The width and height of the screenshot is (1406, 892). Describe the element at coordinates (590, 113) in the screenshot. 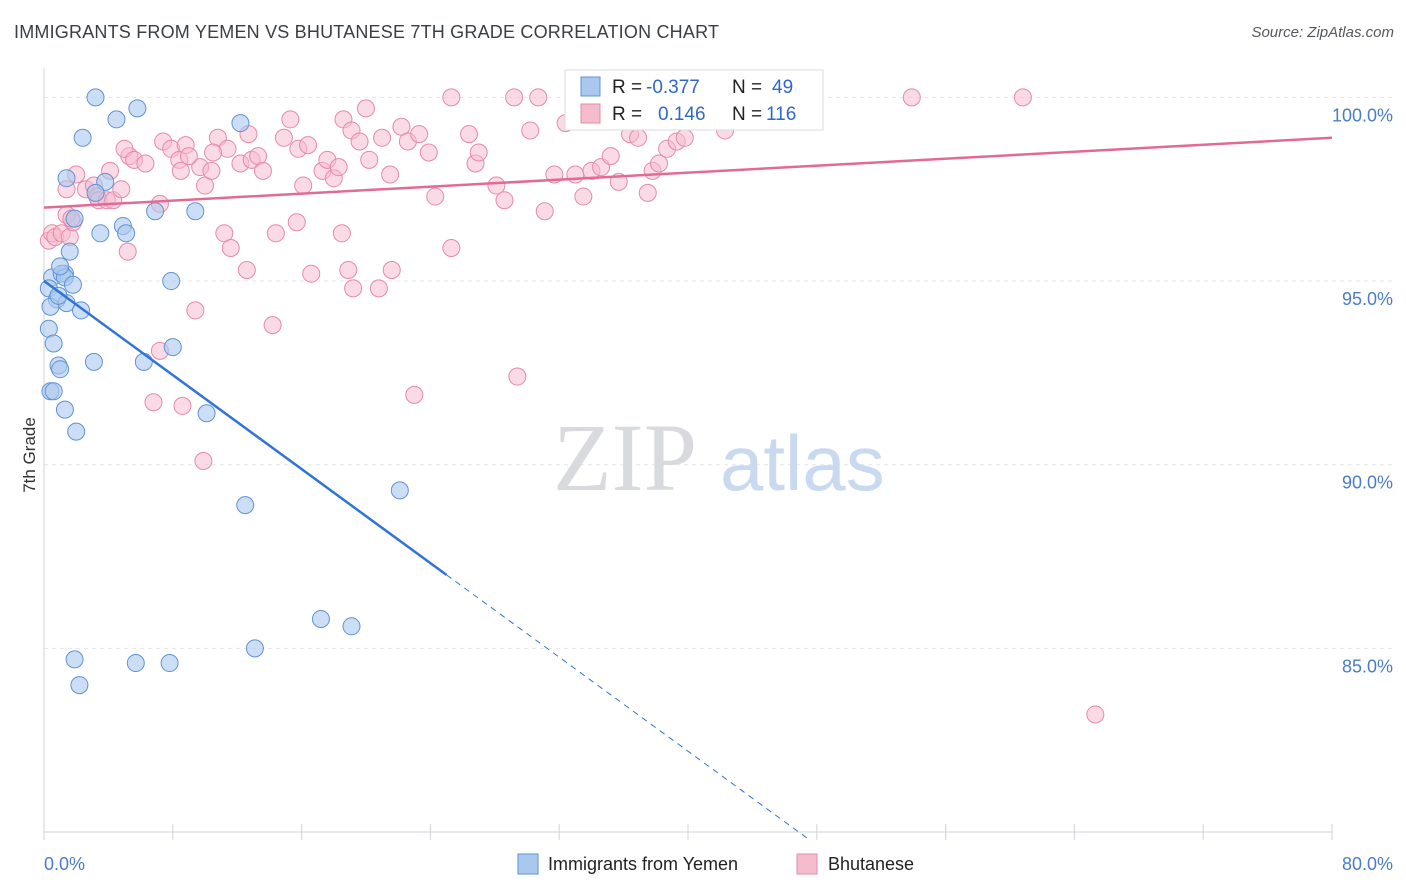

I see `legend-swatch-bhutanese` at that location.